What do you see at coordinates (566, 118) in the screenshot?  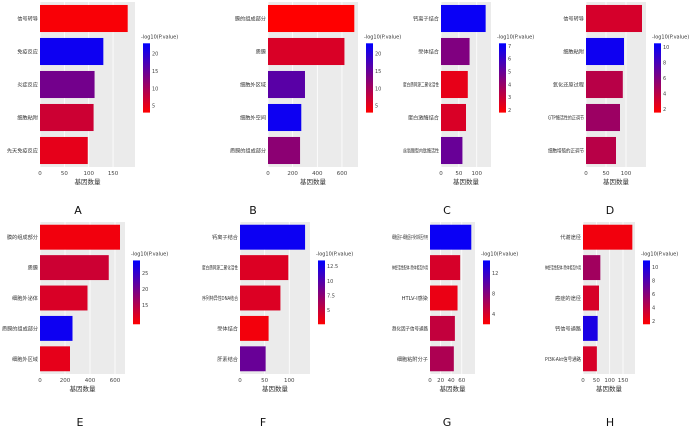 I see `category-label: GTP酶活性的正调节` at bounding box center [566, 118].